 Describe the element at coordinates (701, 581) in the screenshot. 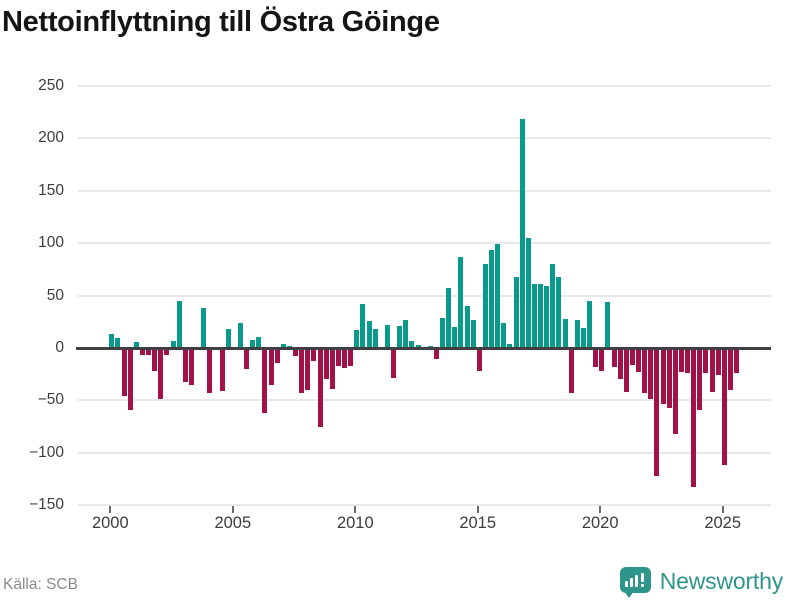

I see `newsworthy-logo: Newsworthy` at that location.